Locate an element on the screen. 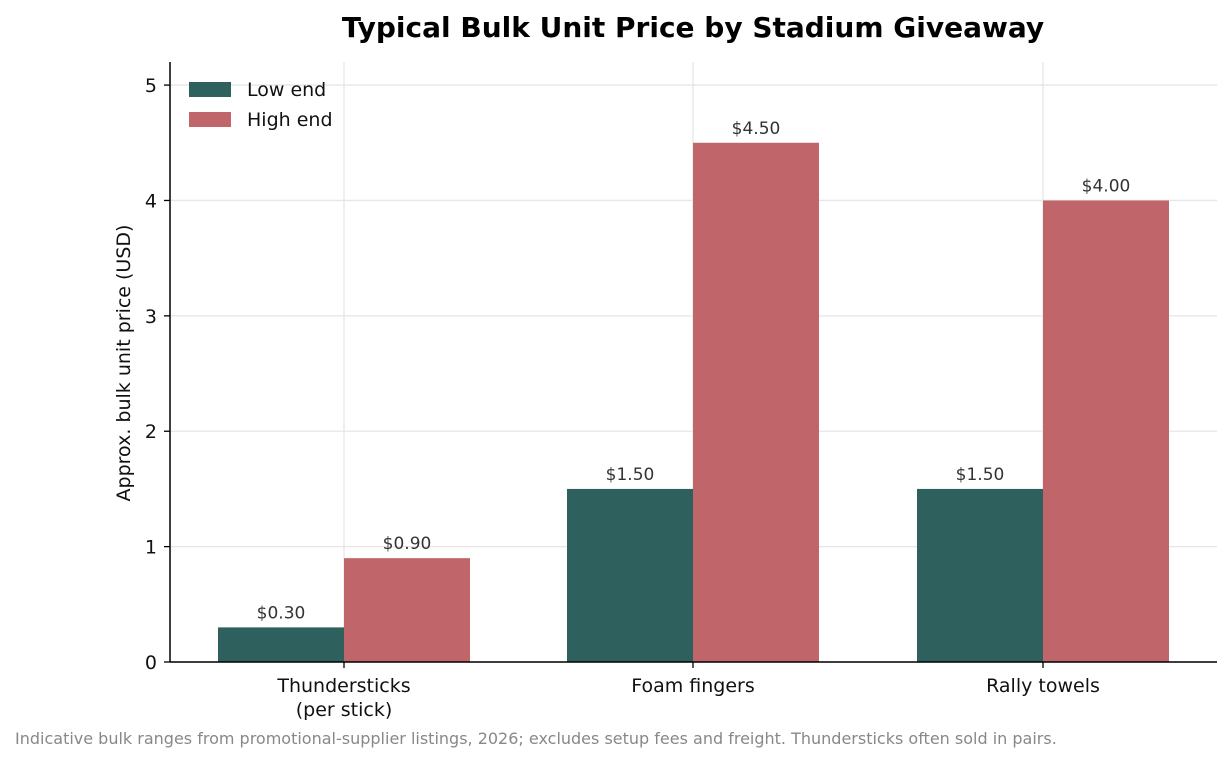 This screenshot has width=1231, height=763. y-tick-label: 4 is located at coordinates (151, 201).